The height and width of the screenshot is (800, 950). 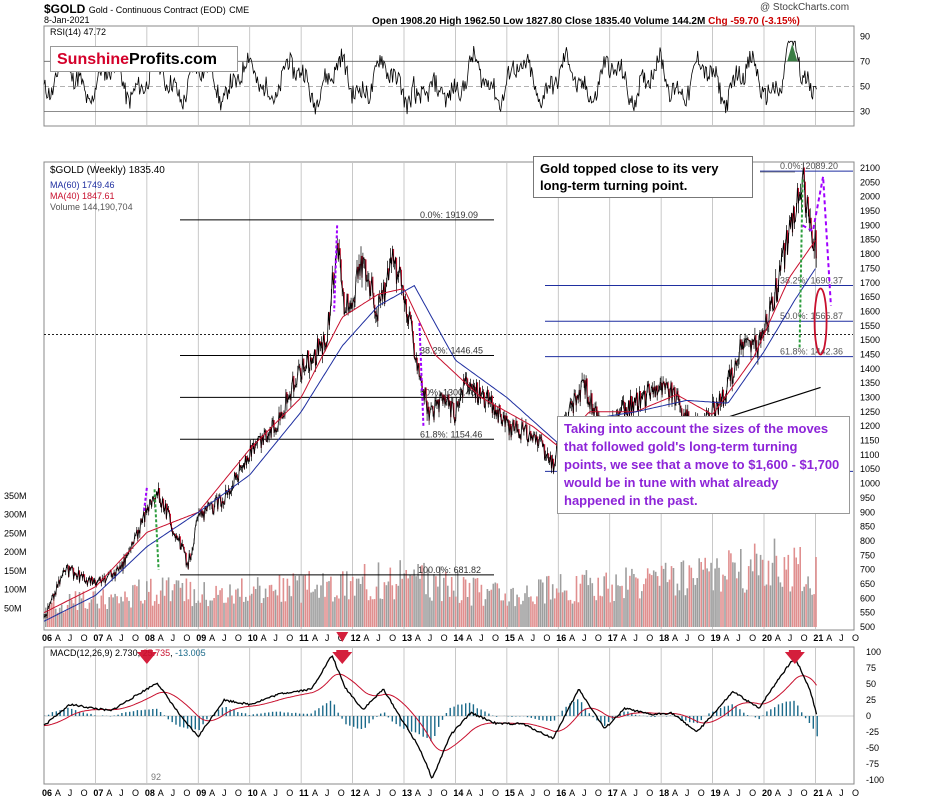 I want to click on price-tick-2050: 2050, so click(x=870, y=182).